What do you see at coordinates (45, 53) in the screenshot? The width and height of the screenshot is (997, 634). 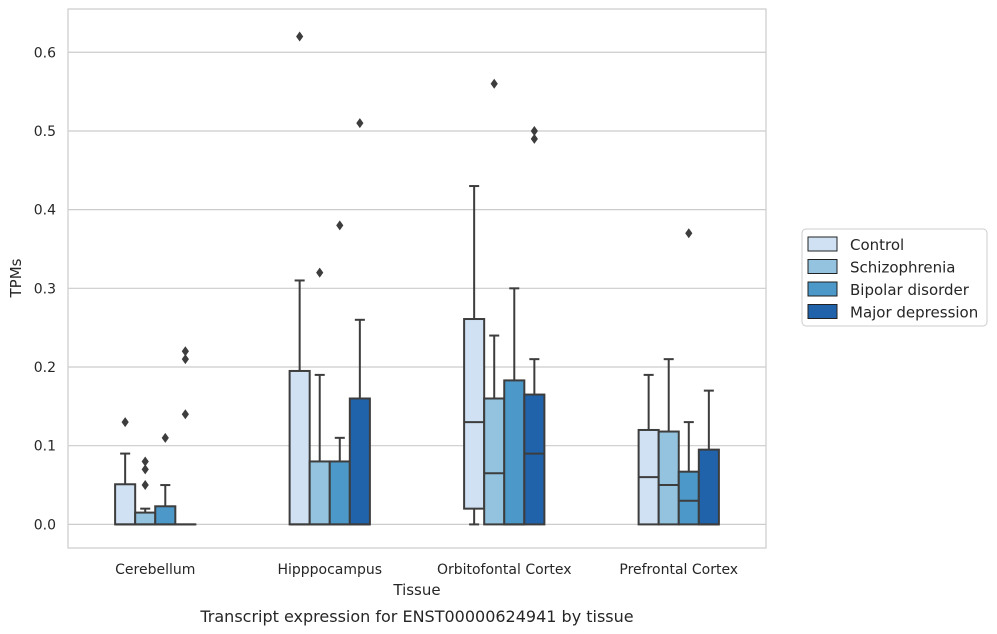 I see `y-tick-label: 0.6` at bounding box center [45, 53].